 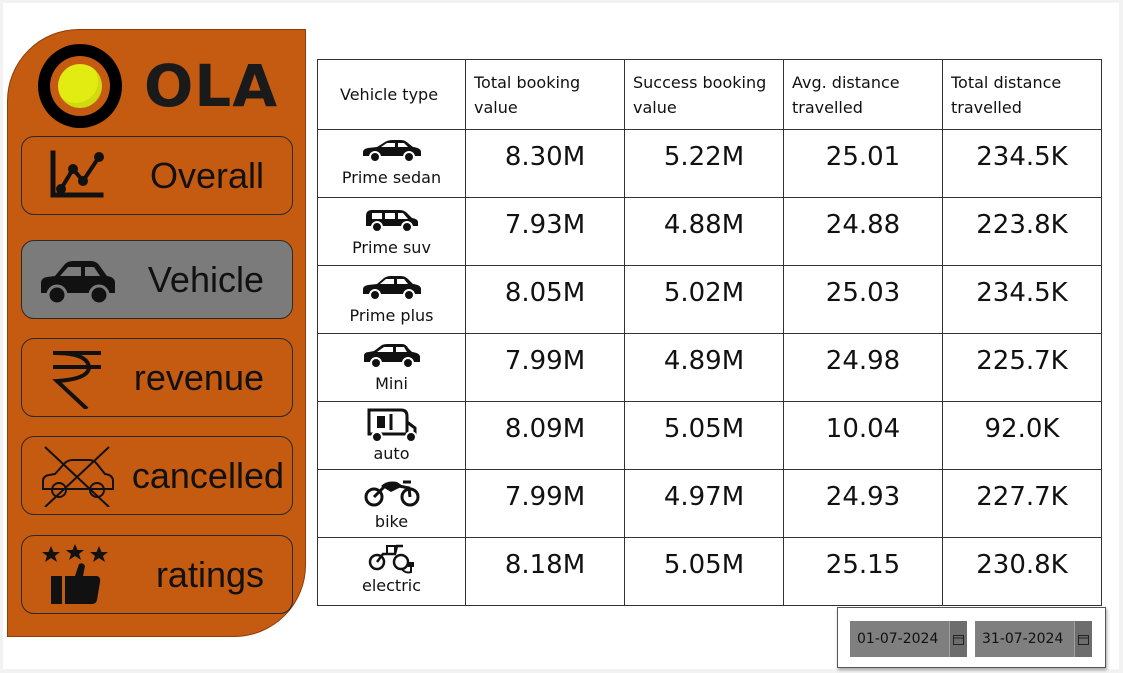 What do you see at coordinates (863, 231) in the screenshot?
I see `avg-distance: 24.88` at bounding box center [863, 231].